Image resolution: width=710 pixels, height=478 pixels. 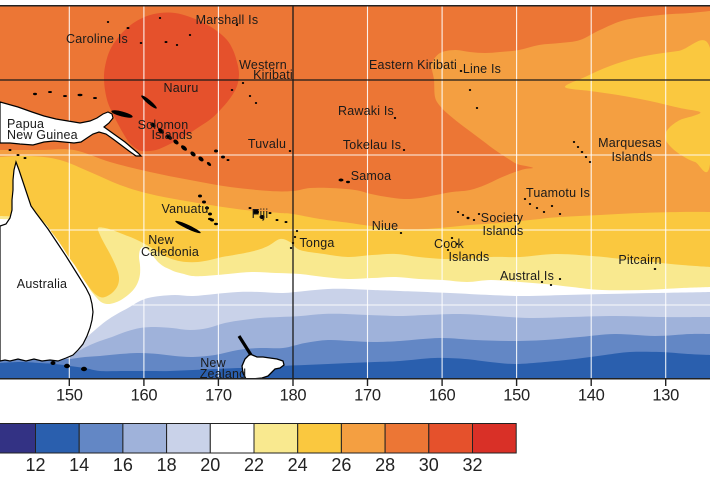 I want to click on svg-text: 24, so click(x=298, y=464).